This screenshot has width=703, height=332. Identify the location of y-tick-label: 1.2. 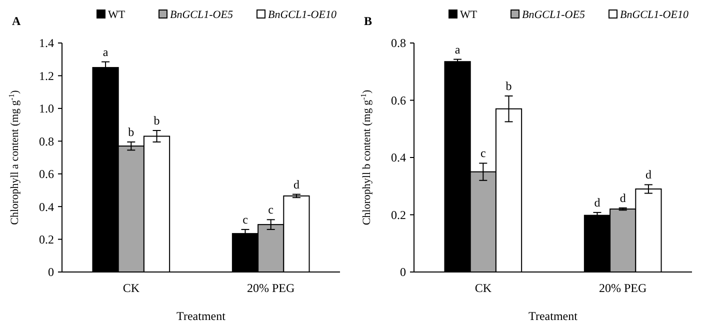
(46, 75).